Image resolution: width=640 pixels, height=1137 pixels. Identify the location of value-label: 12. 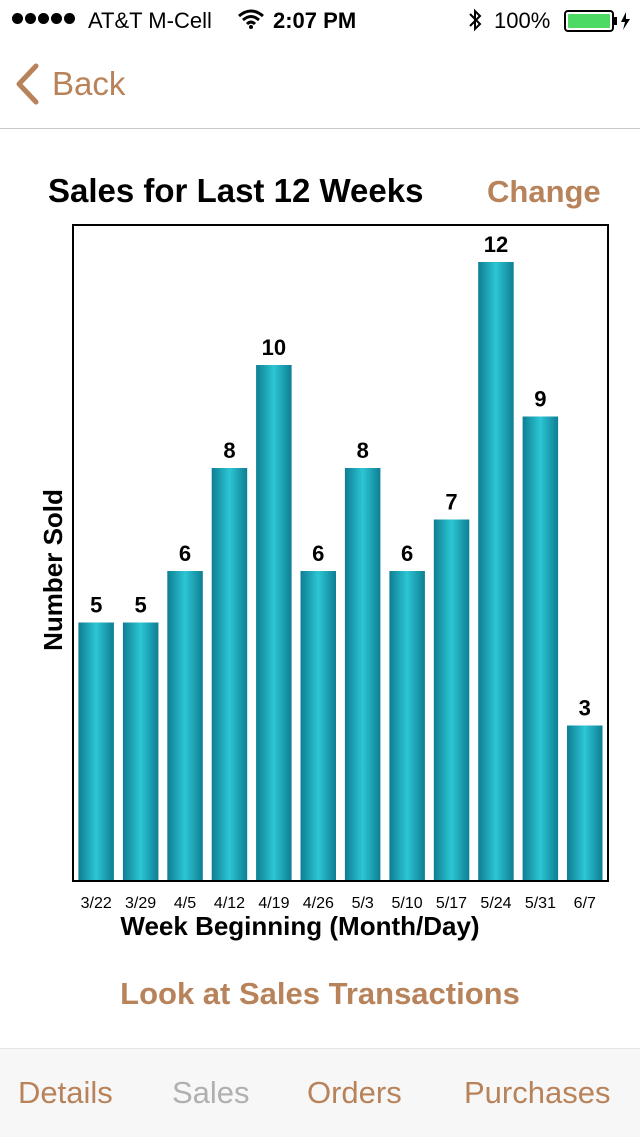
(496, 244).